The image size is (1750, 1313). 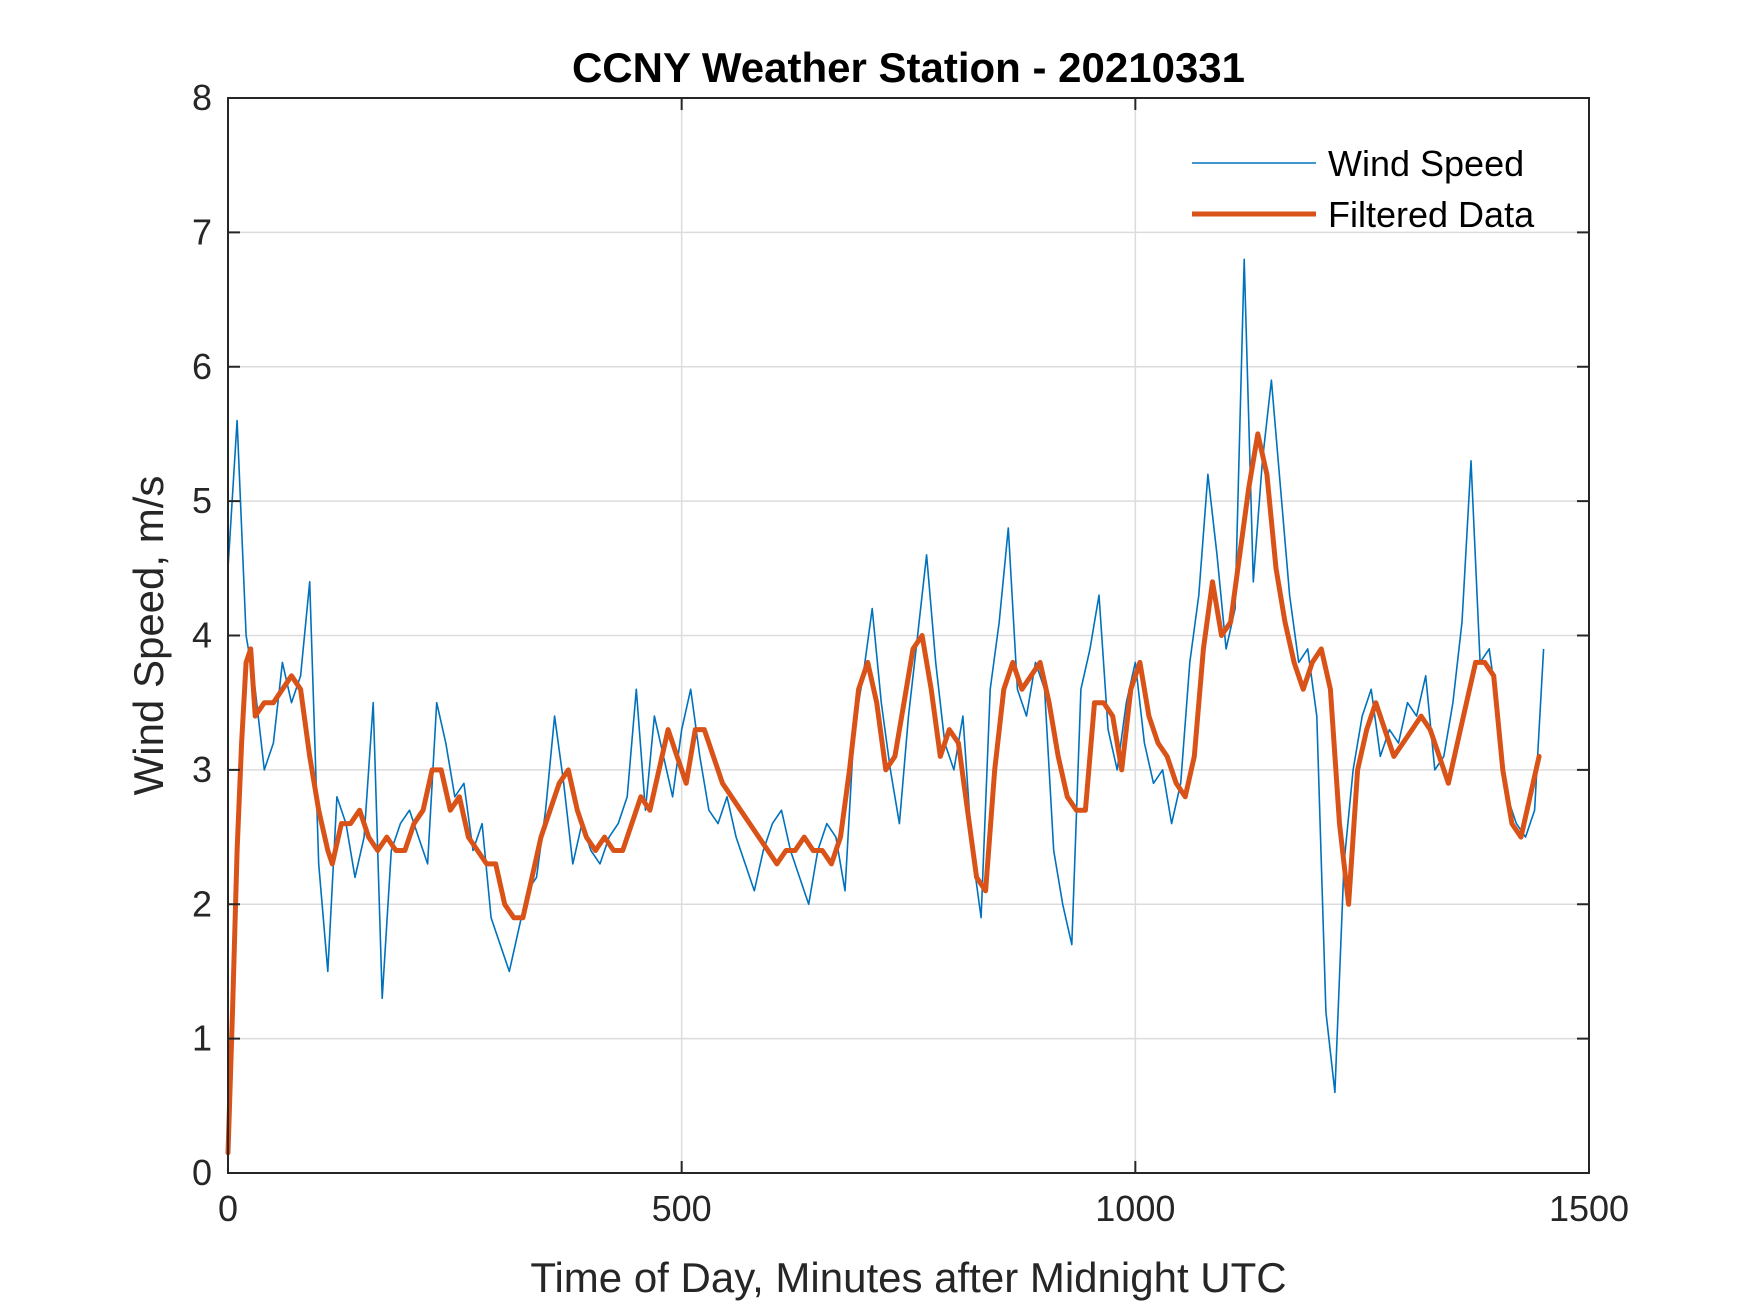 What do you see at coordinates (202, 231) in the screenshot?
I see `y-tick-label: 7` at bounding box center [202, 231].